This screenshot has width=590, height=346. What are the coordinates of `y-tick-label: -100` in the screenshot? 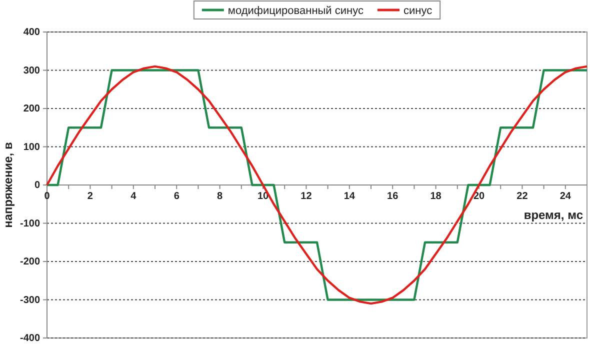 It's located at (30, 224).